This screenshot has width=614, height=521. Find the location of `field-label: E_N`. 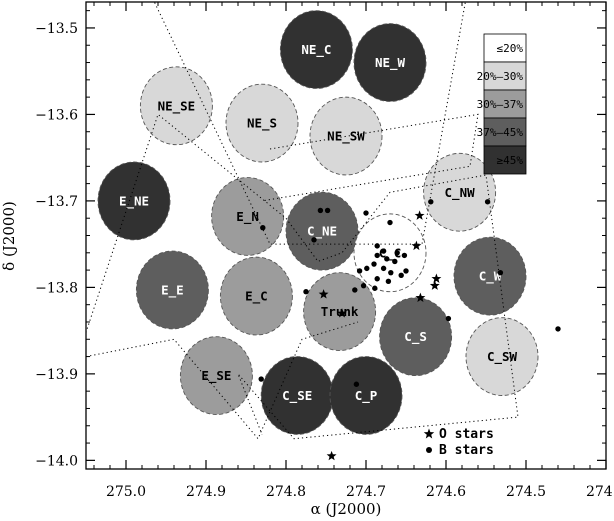

field-label: E_N is located at coordinates (247, 217).